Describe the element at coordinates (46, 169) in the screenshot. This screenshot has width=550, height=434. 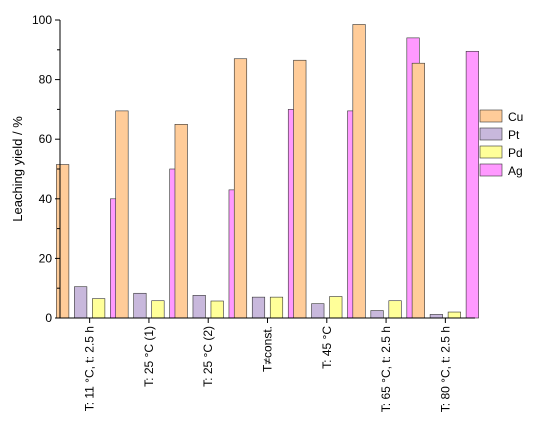
I see `y-ticks-group: 0 20 40 60 80 100` at that location.